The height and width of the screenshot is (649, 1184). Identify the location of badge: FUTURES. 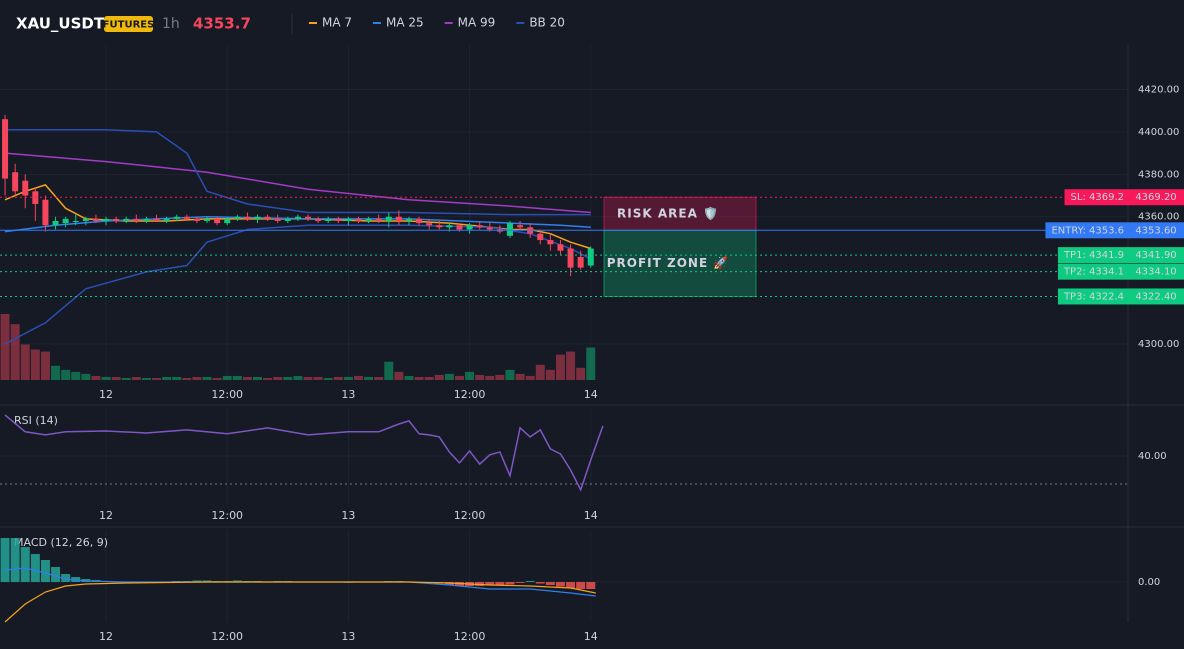
(129, 25).